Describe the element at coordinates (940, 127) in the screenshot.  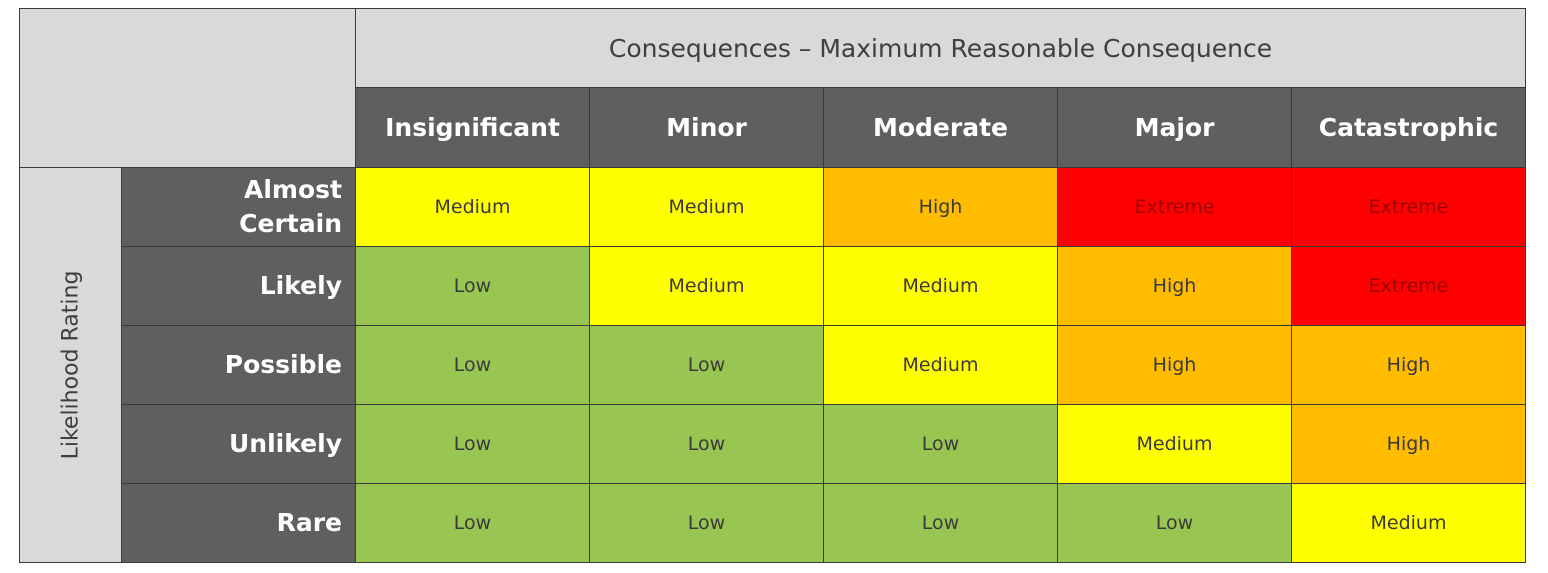
I see `consequence-header-moderate: Moderate` at that location.